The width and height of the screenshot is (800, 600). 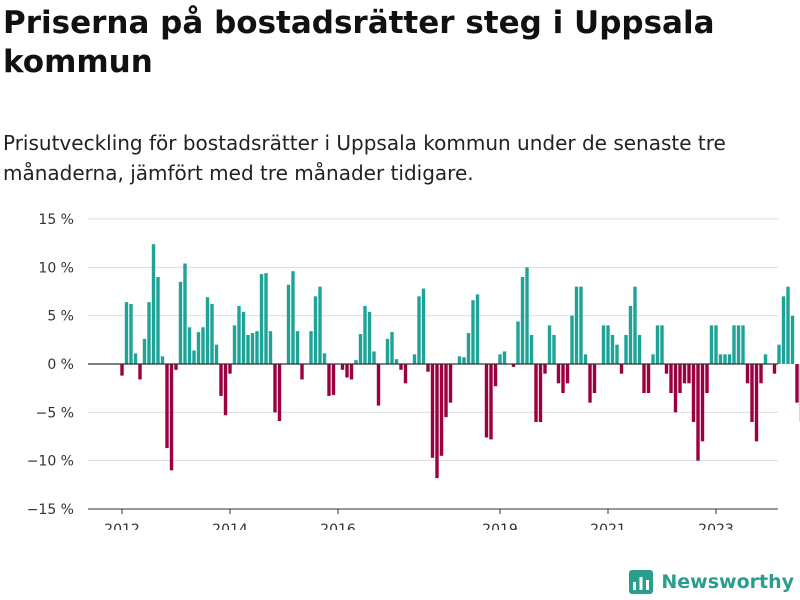 What do you see at coordinates (56, 268) in the screenshot?
I see `y-tick-label: 10 %` at bounding box center [56, 268].